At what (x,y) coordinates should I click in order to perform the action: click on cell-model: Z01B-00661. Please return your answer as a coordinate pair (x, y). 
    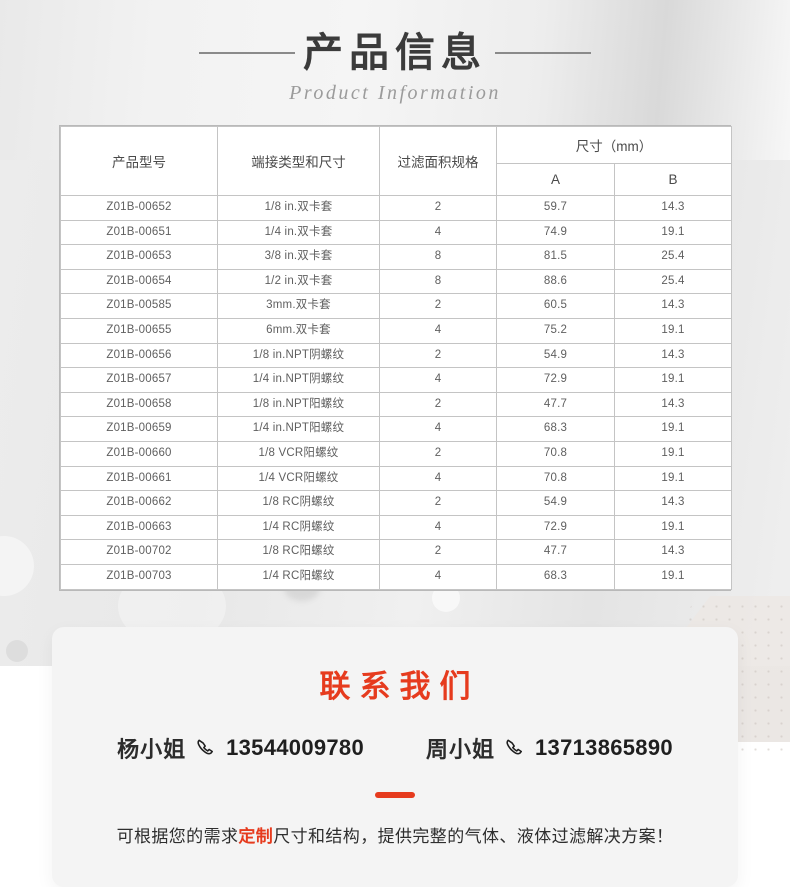
    Looking at the image, I should click on (139, 478).